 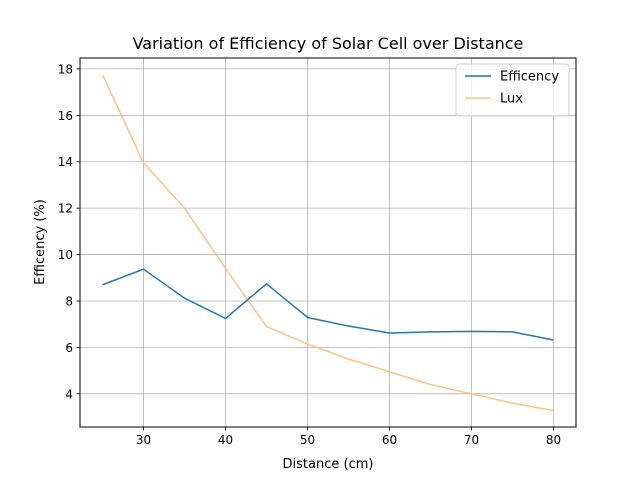 What do you see at coordinates (65, 255) in the screenshot?
I see `y-tick-label: 10` at bounding box center [65, 255].